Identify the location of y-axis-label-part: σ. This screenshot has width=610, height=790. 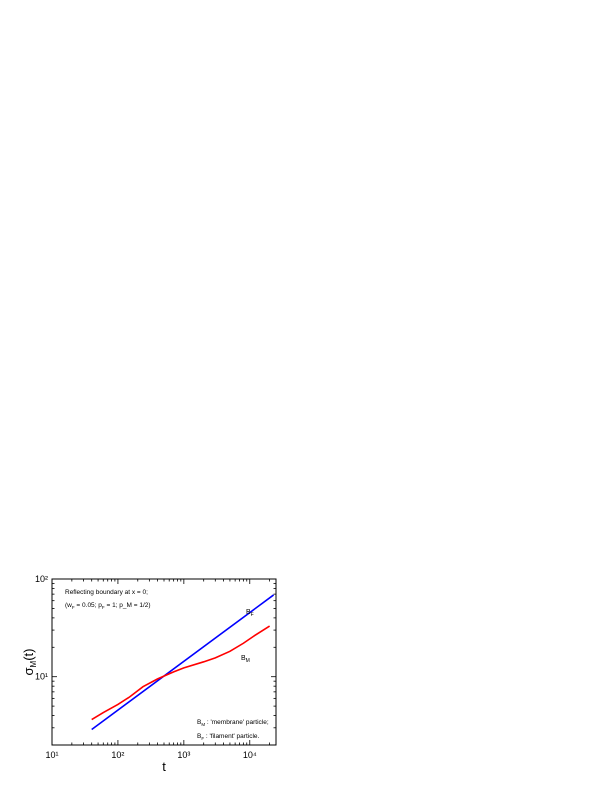
(28, 671).